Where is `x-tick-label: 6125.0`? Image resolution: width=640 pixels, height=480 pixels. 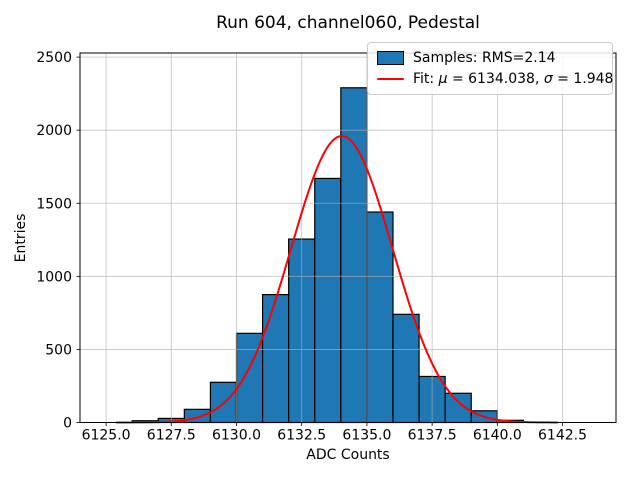 x-tick-label: 6125.0 is located at coordinates (106, 436).